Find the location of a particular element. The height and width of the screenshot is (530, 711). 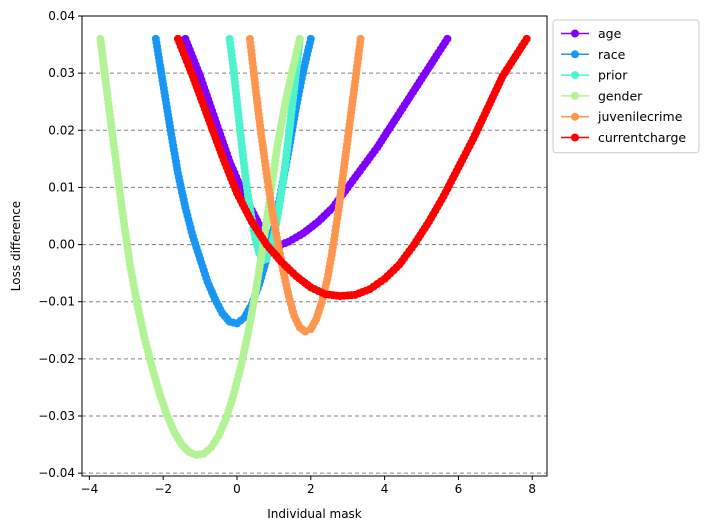

legend-item-juvenilecrime: juvenilecrime is located at coordinates (622, 116).